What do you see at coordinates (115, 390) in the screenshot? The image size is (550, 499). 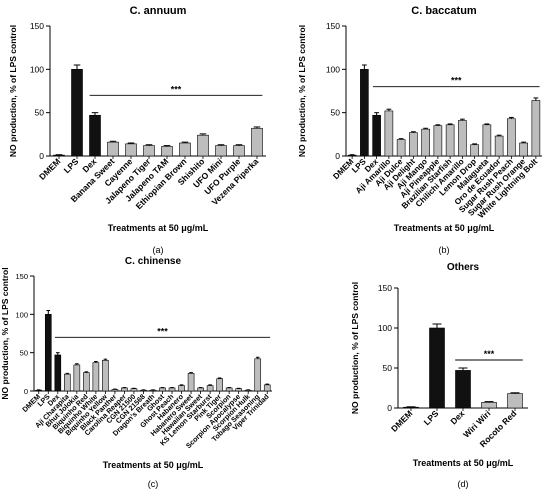 I see `bar-black-panther` at bounding box center [115, 390].